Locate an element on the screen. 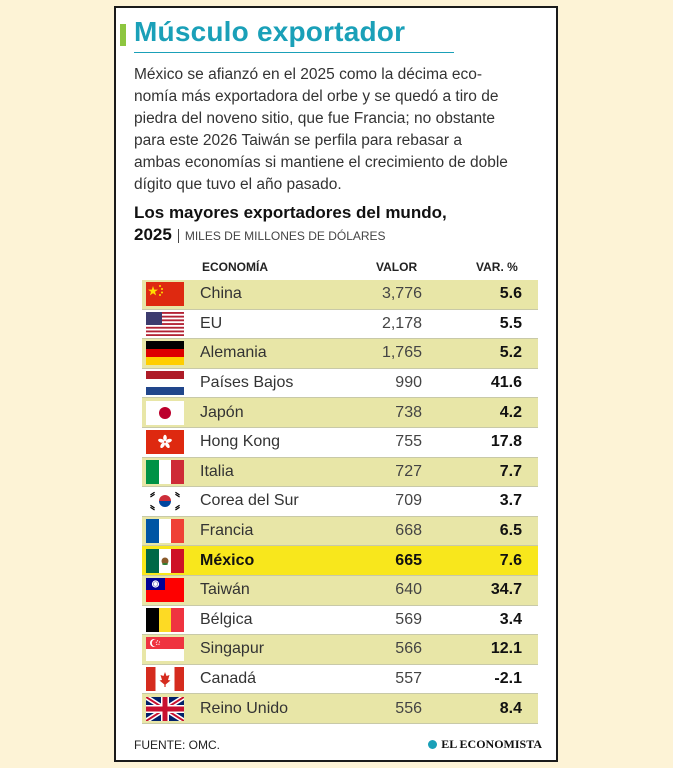 The image size is (673, 768). title-divider is located at coordinates (294, 52).